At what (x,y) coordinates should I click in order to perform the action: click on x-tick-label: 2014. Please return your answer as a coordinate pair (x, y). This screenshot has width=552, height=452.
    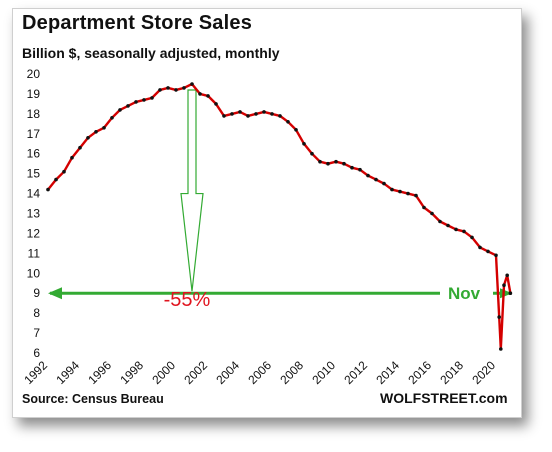
    Looking at the image, I should click on (387, 372).